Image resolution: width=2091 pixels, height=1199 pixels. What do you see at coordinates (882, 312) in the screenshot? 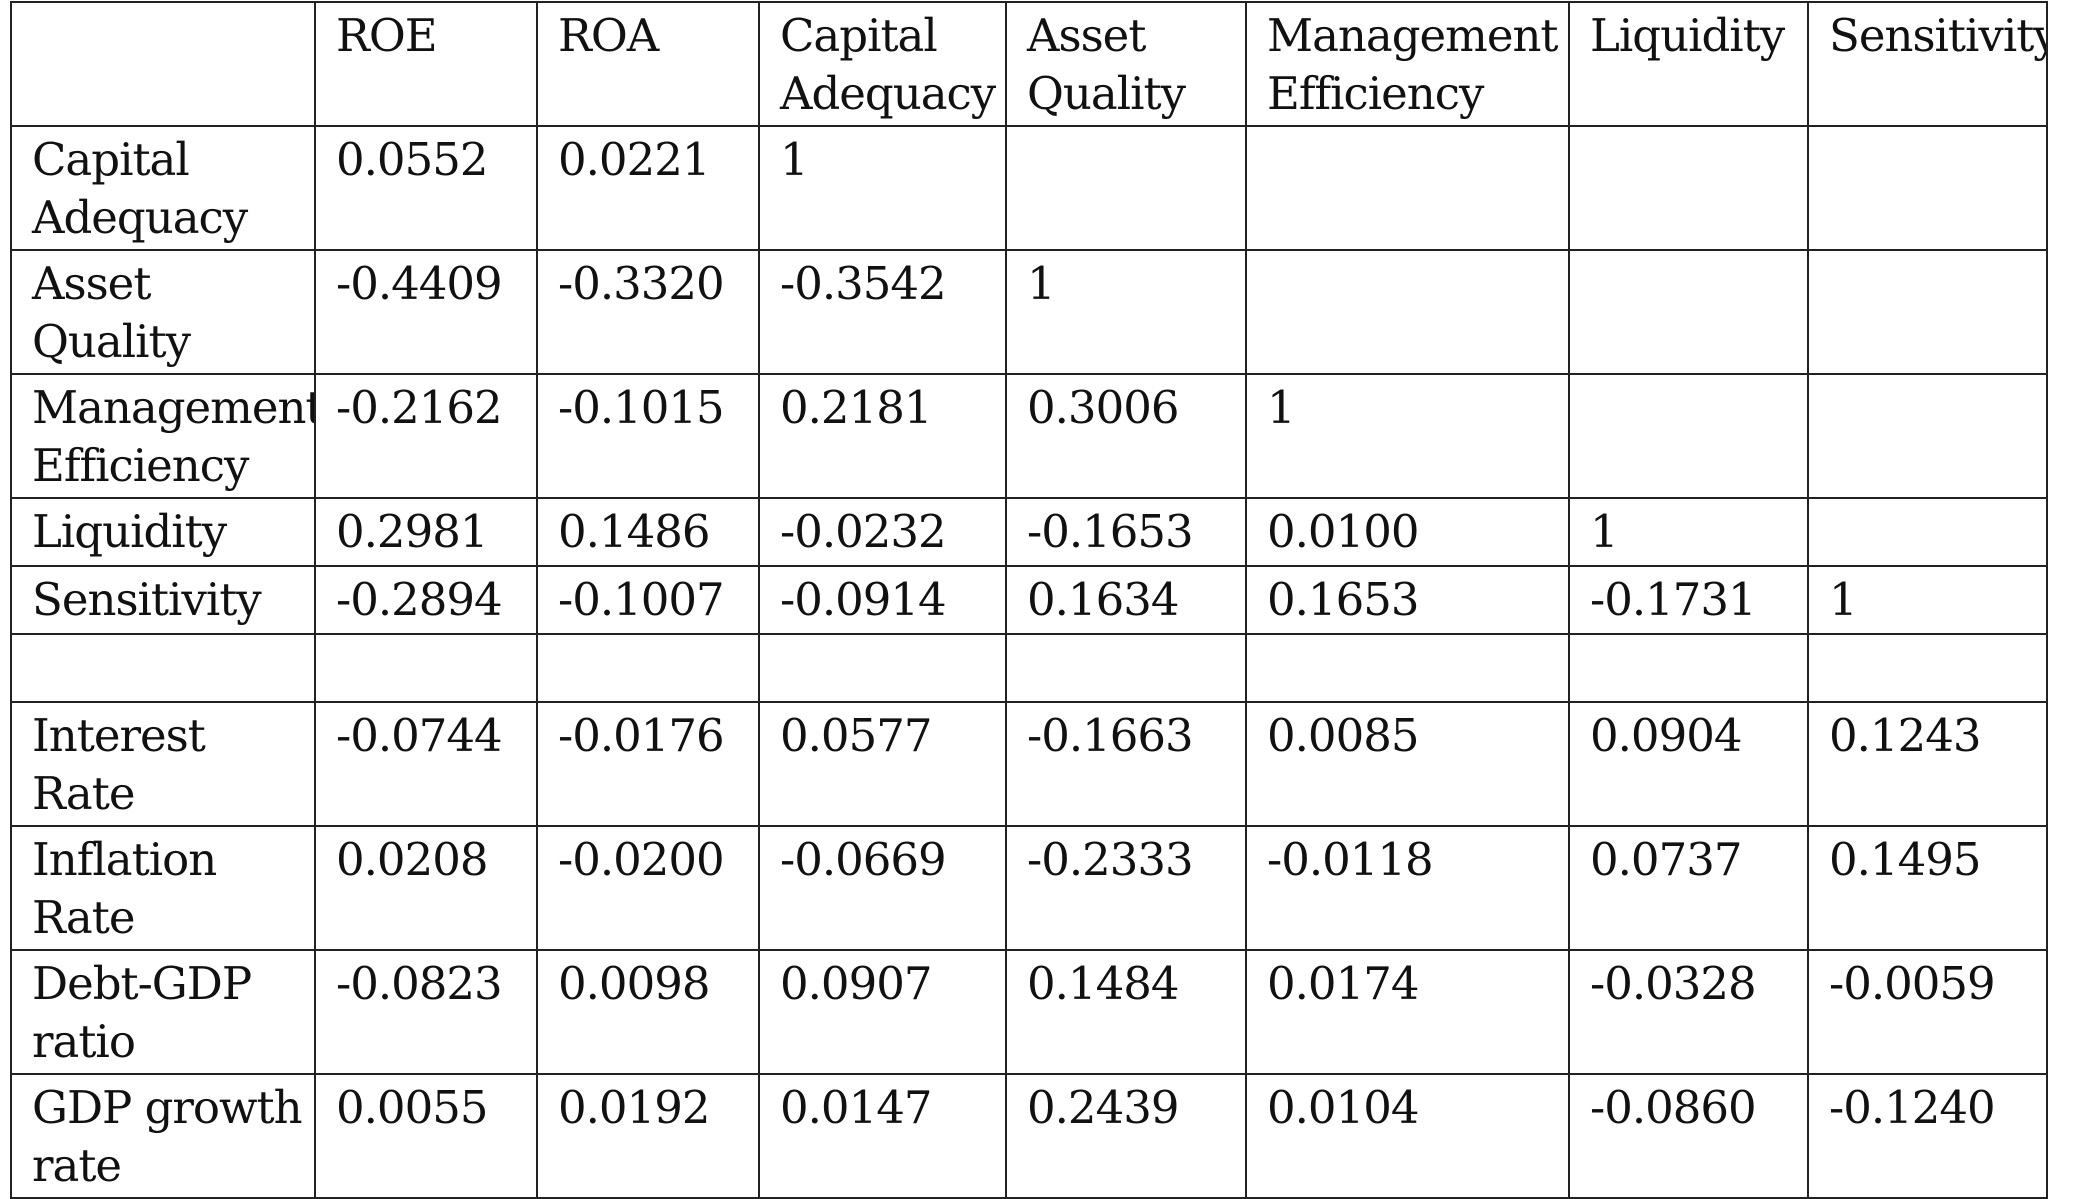
I see `table-cell: -0.3542` at bounding box center [882, 312].